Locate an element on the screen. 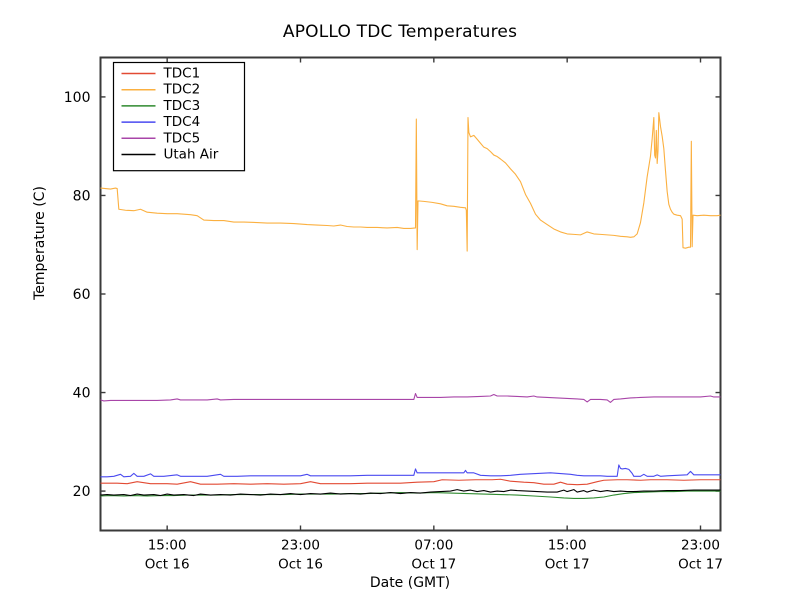  series-line-tdc5 is located at coordinates (410, 397).